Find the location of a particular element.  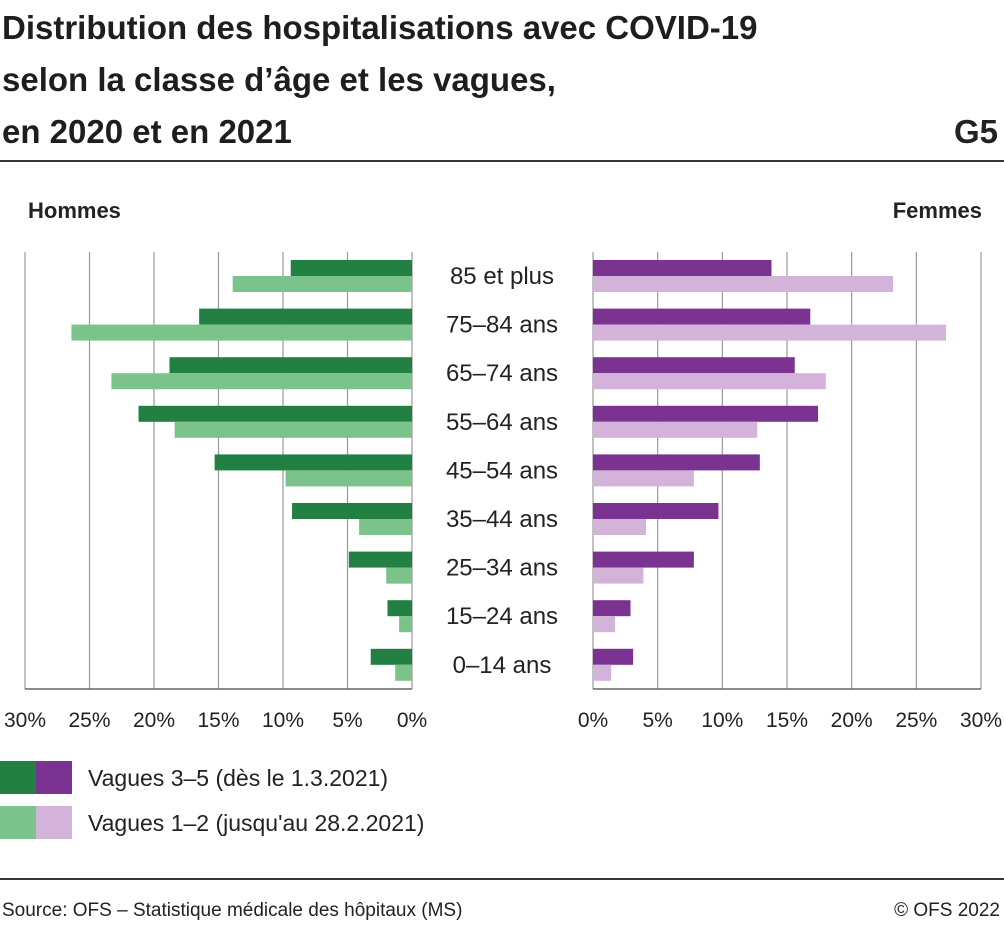

top-rule is located at coordinates (502, 161).